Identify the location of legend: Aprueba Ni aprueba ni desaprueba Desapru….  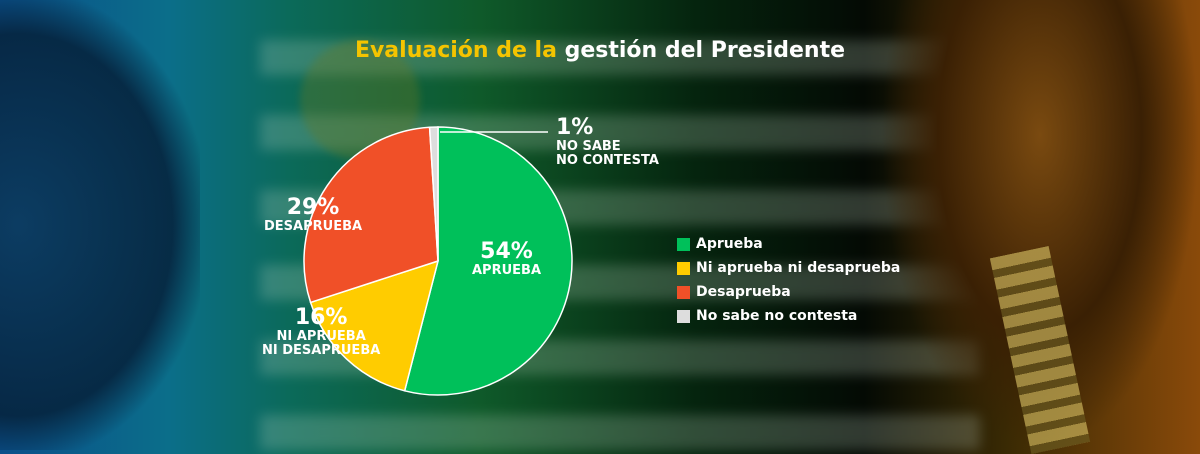
(788, 280).